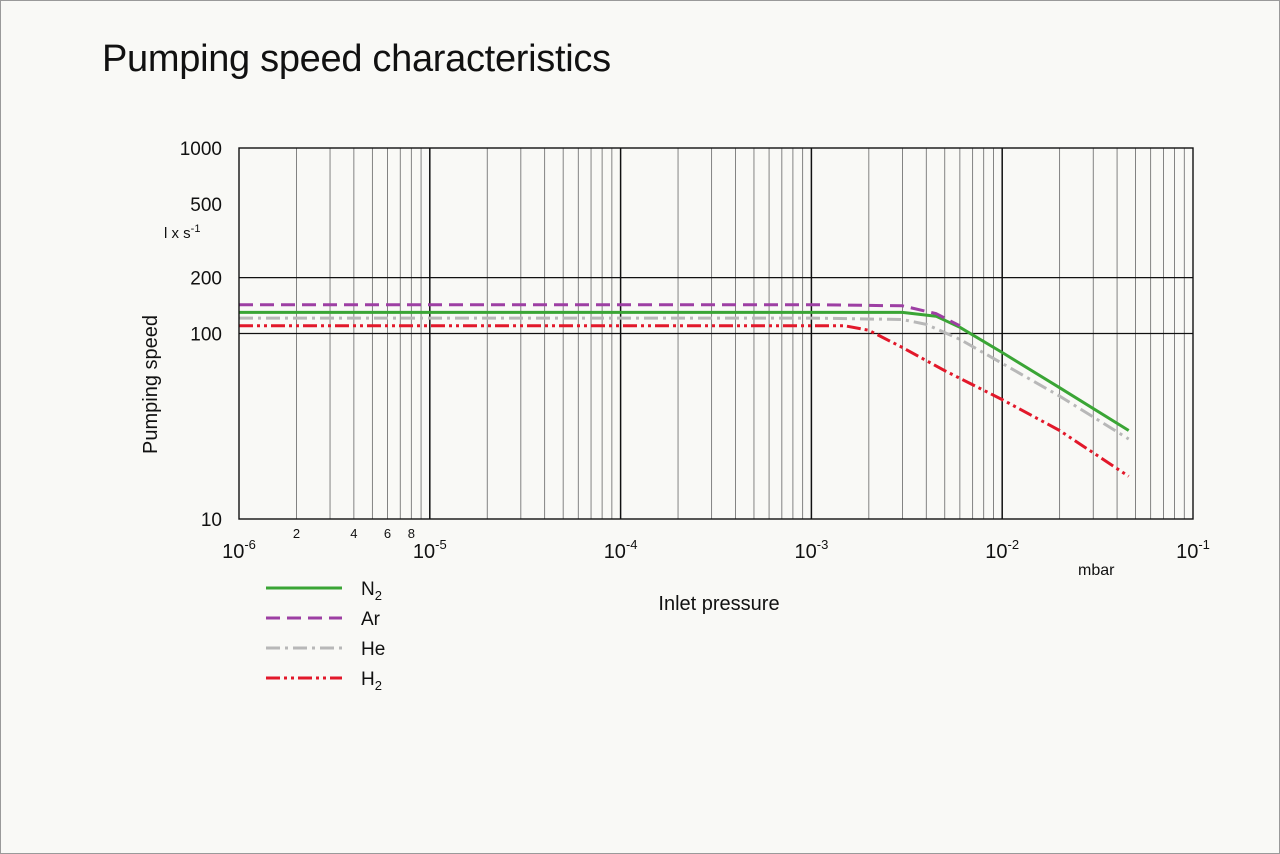 The width and height of the screenshot is (1280, 854). Describe the element at coordinates (632, 544) in the screenshot. I see `x-tick-exponent: -4` at that location.